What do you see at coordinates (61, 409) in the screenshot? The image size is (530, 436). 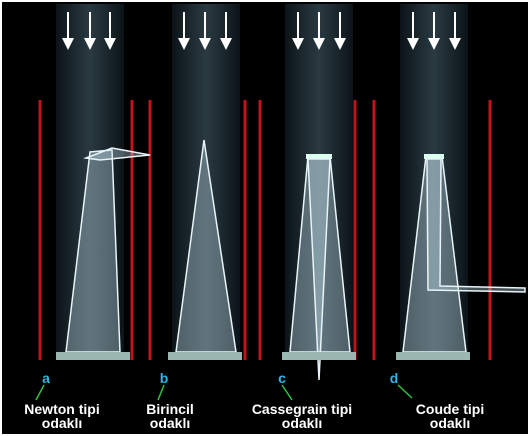 I see `panel-caption: Newton tipi` at bounding box center [61, 409].